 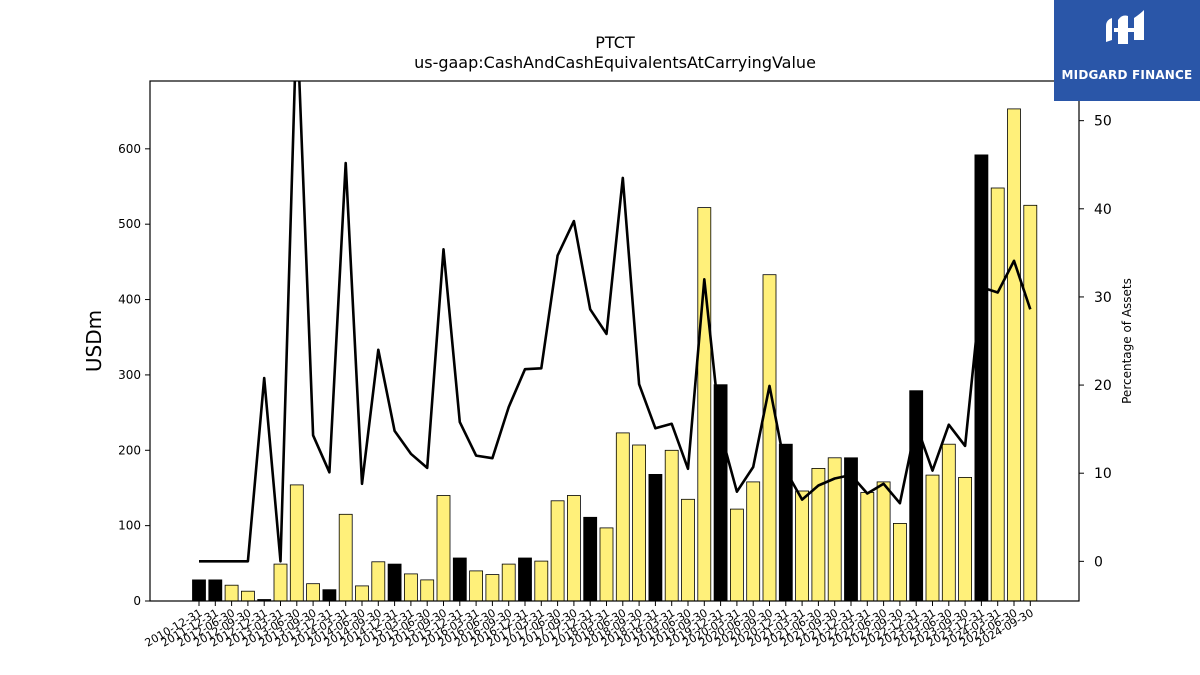 What do you see at coordinates (129, 149) in the screenshot?
I see `y-tick-label: 600` at bounding box center [129, 149].